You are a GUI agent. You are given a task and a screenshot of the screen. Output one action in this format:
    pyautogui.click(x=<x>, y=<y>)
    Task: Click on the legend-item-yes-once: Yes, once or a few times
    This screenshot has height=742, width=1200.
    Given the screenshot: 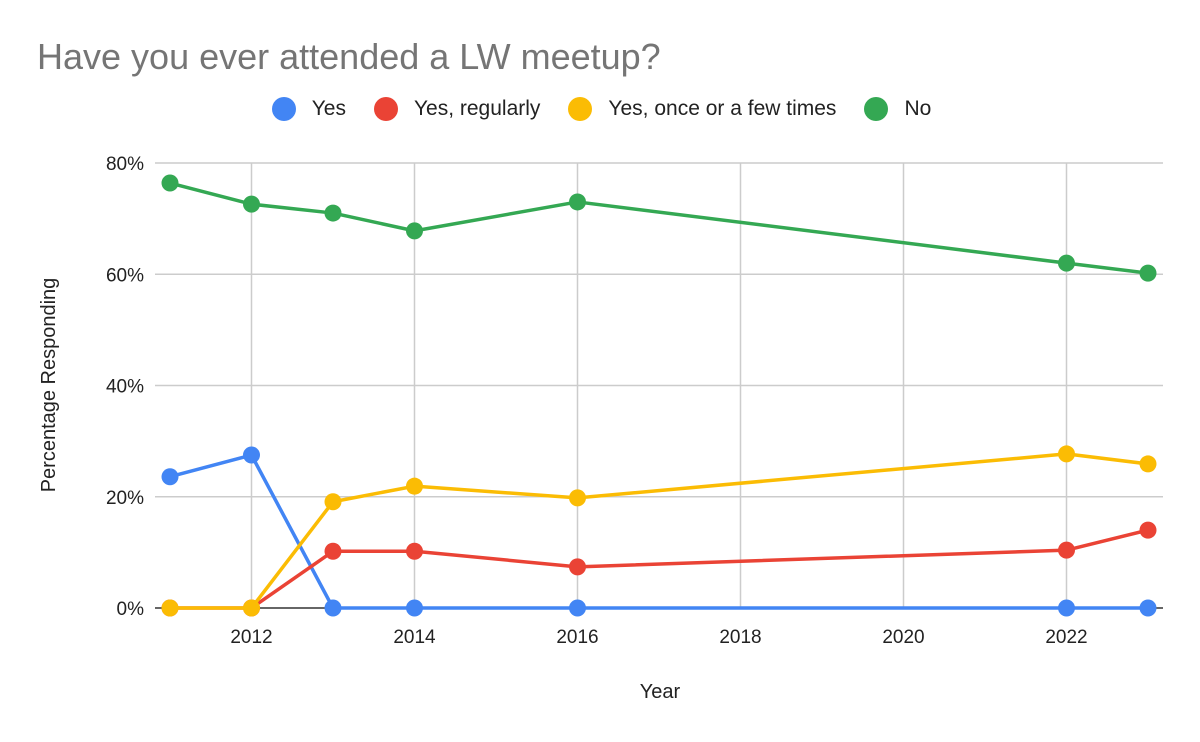 What is the action you would take?
    pyautogui.click(x=702, y=109)
    